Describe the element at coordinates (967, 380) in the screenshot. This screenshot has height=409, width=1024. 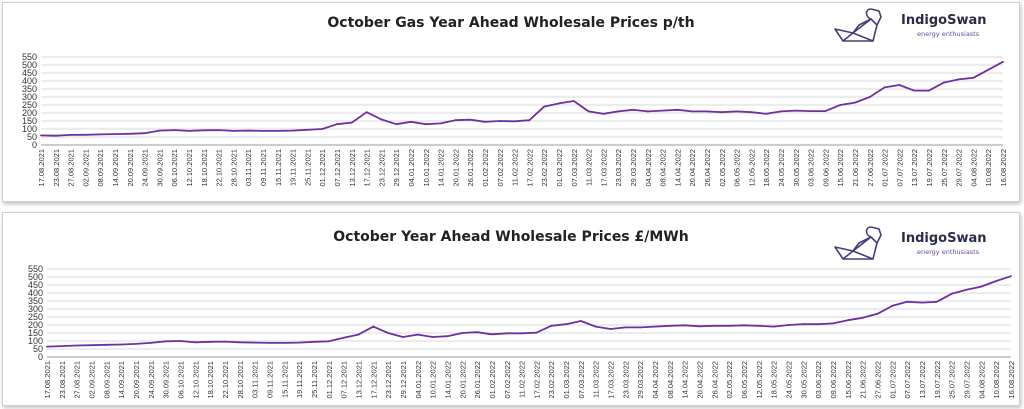
I see `x-tick-label: 29.07.2022` at that location.